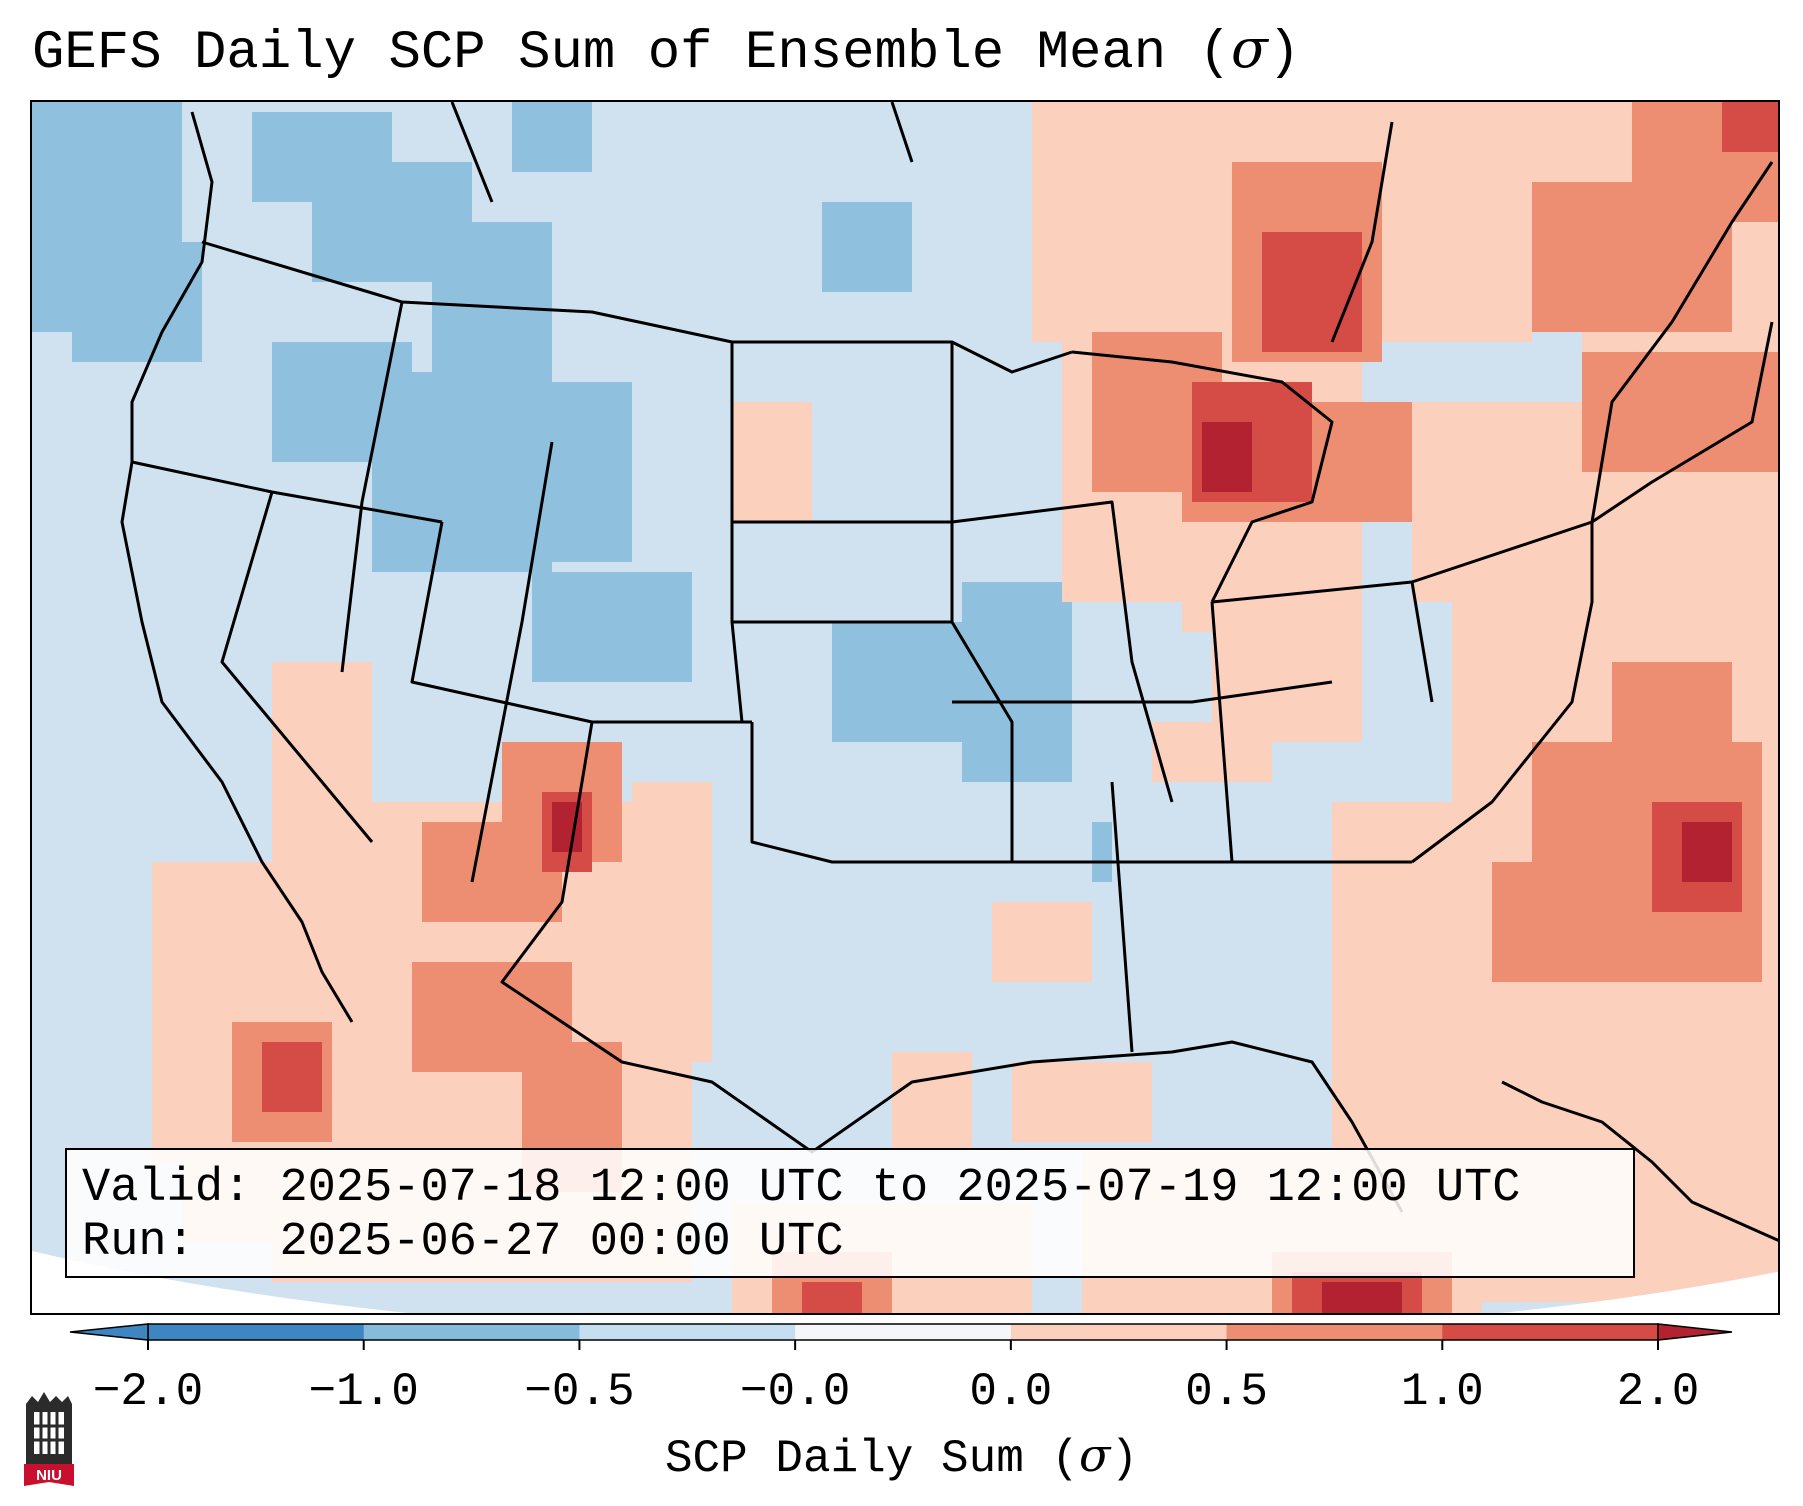 This screenshot has width=1803, height=1506. Describe the element at coordinates (109, 1332) in the screenshot. I see `colorbar-extend-low` at that location.